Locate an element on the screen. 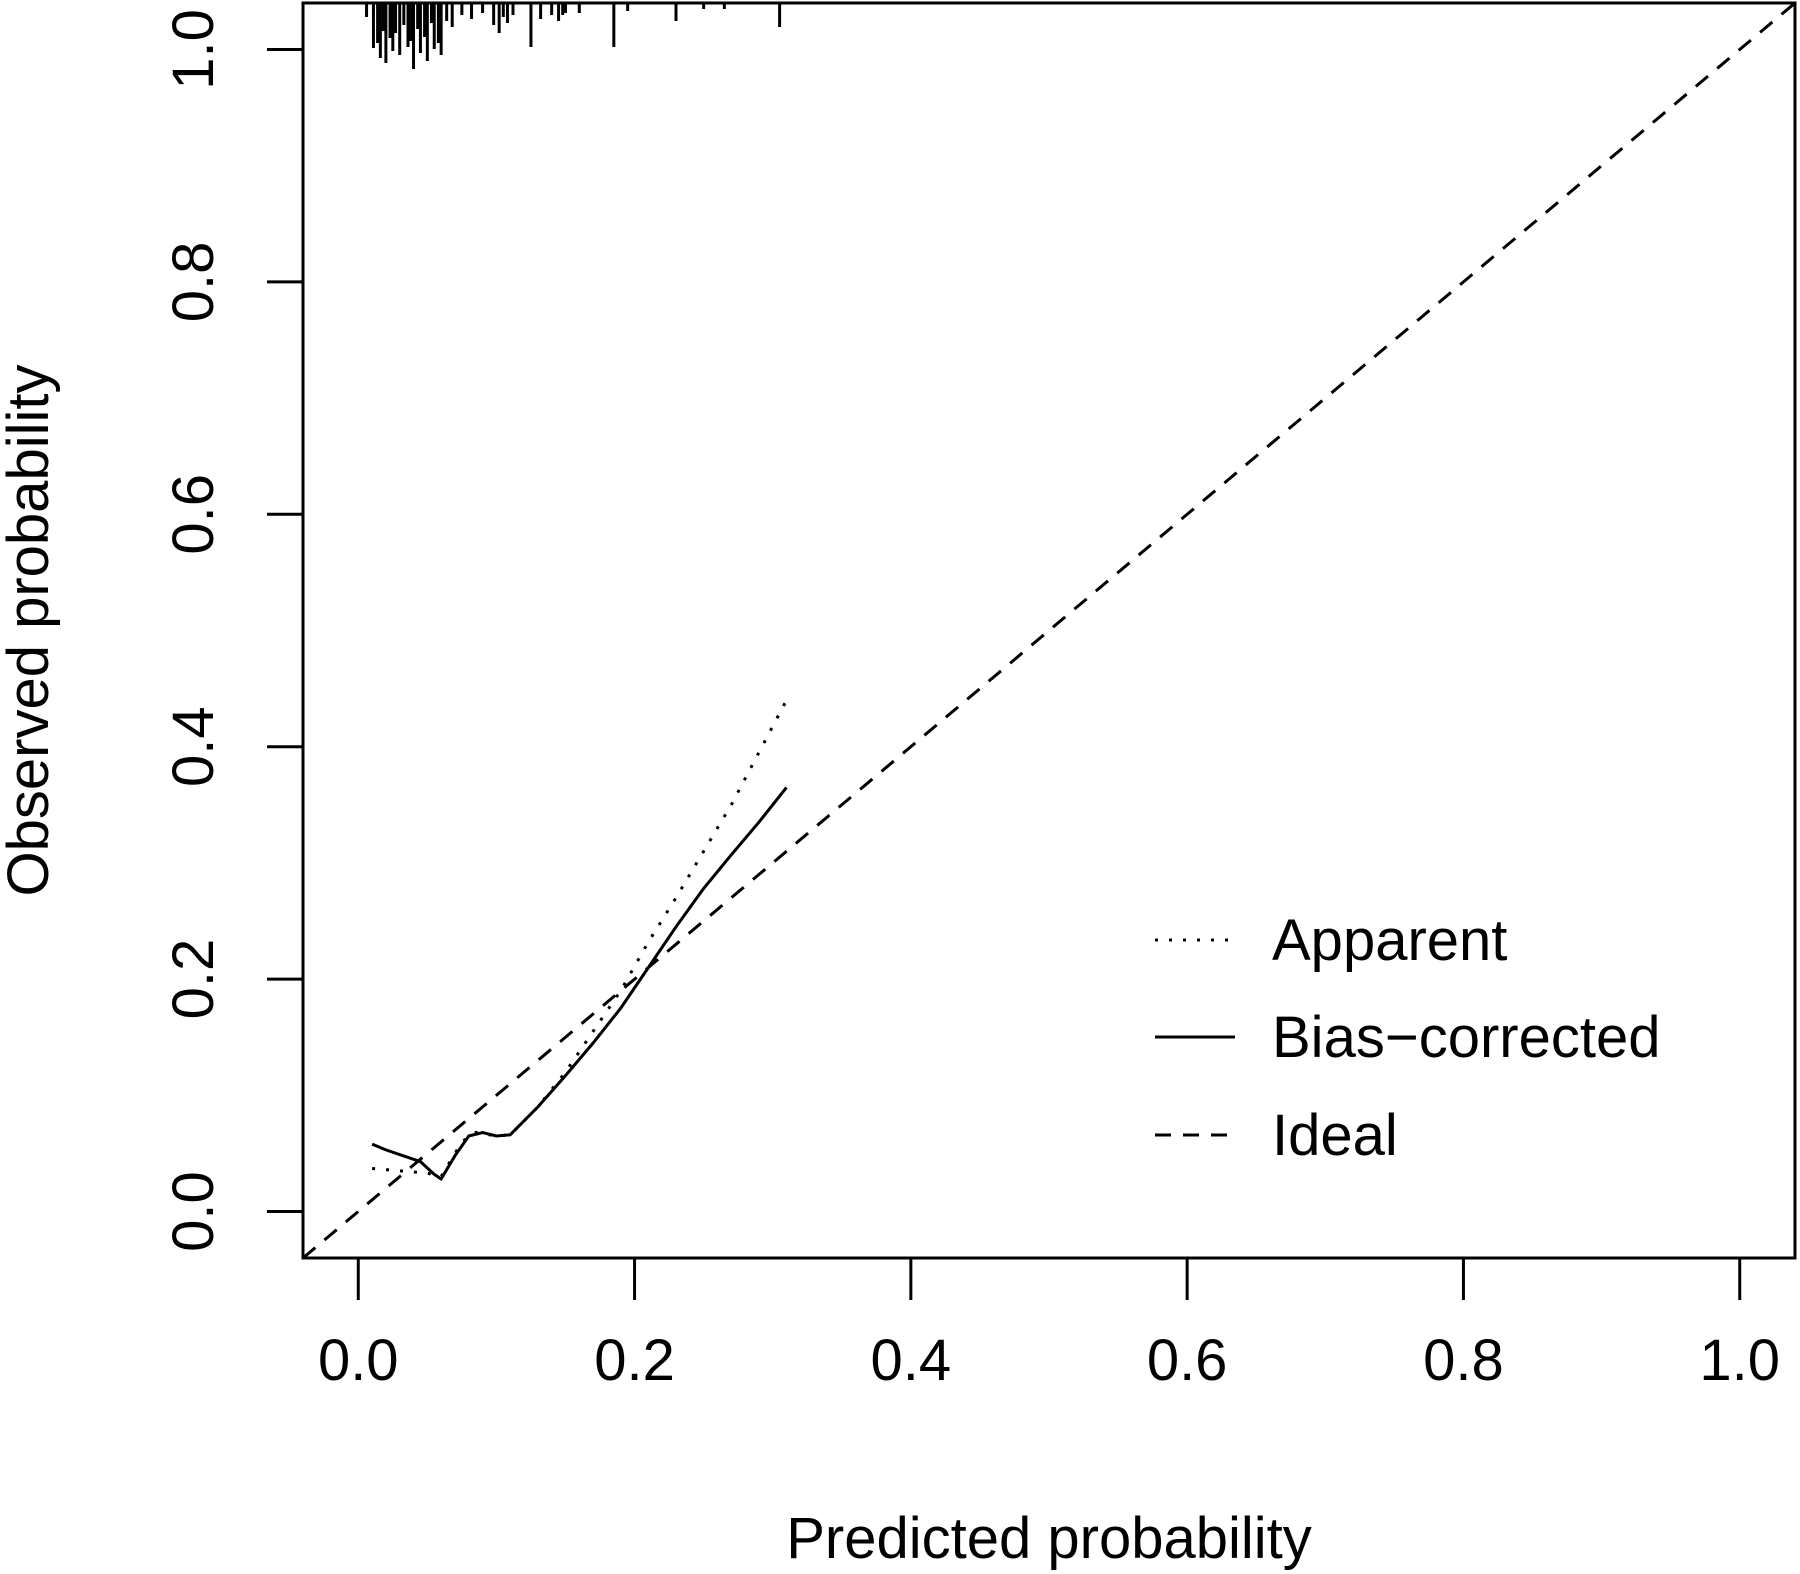 Image resolution: width=1800 pixels, height=1574 pixels. y-tick-label-4: 0.8 is located at coordinates (193, 282).